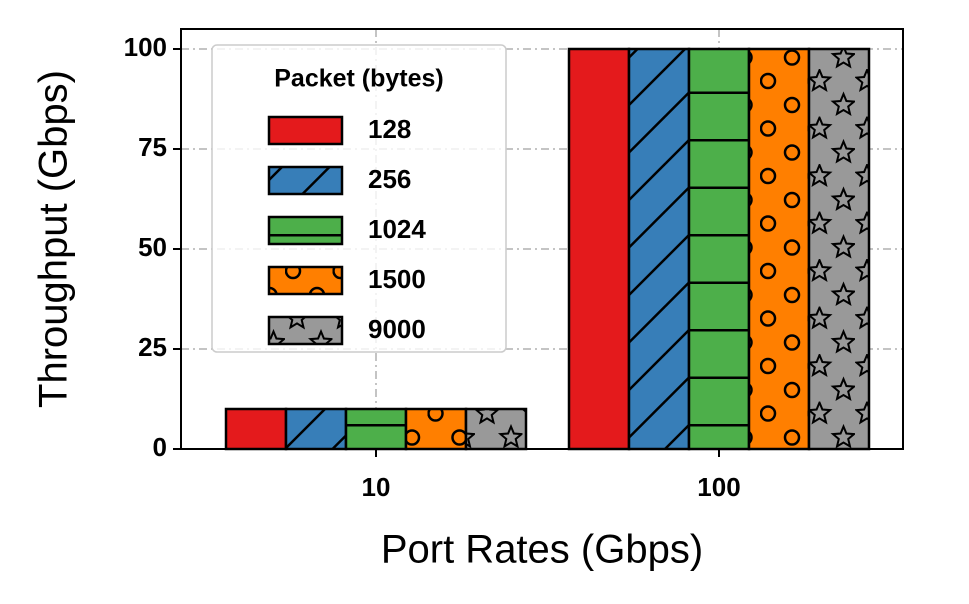 The height and width of the screenshot is (604, 969). I want to click on y-tick-label: 50, so click(152, 247).